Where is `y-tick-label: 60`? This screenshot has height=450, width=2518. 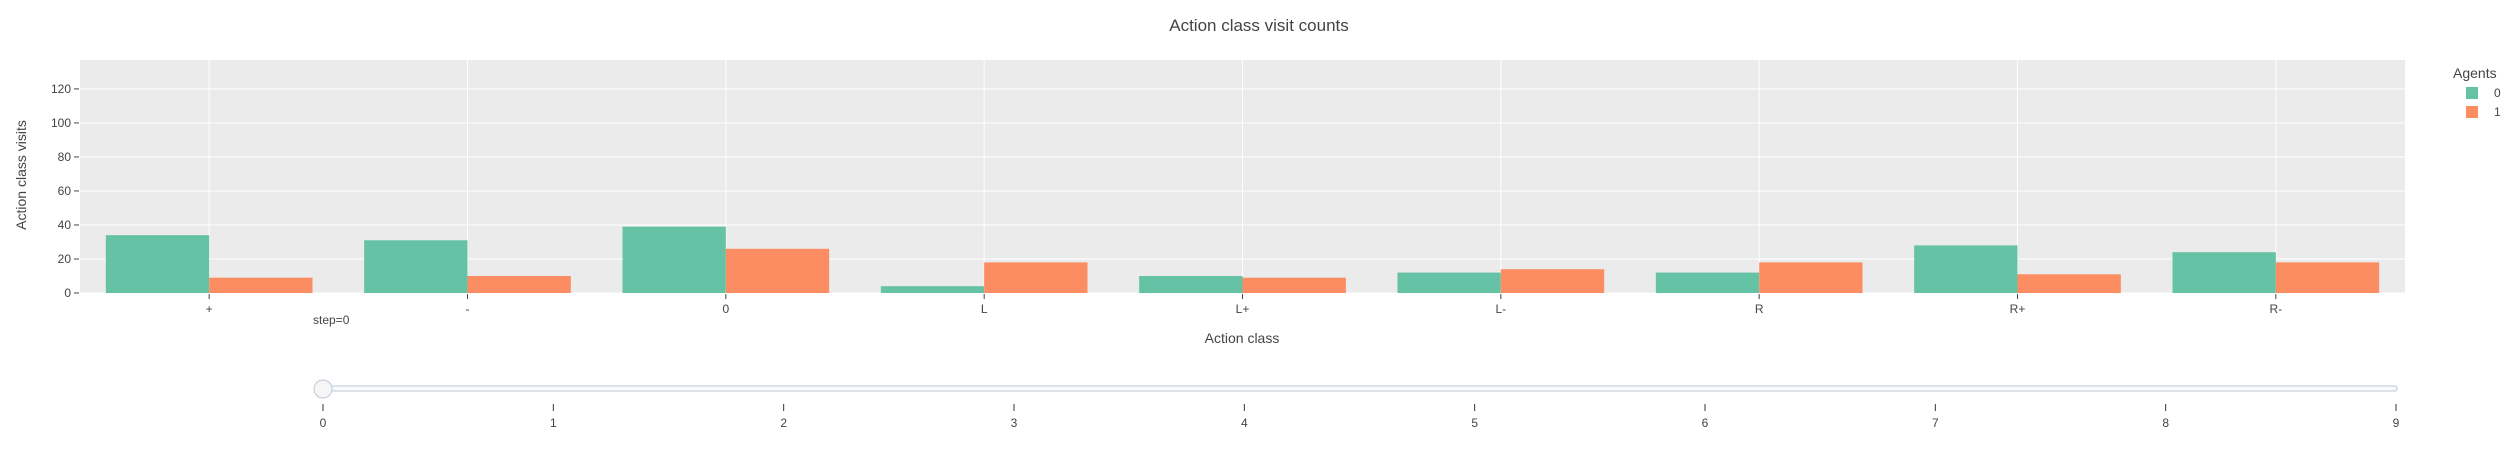
y-tick-label: 60 is located at coordinates (65, 191).